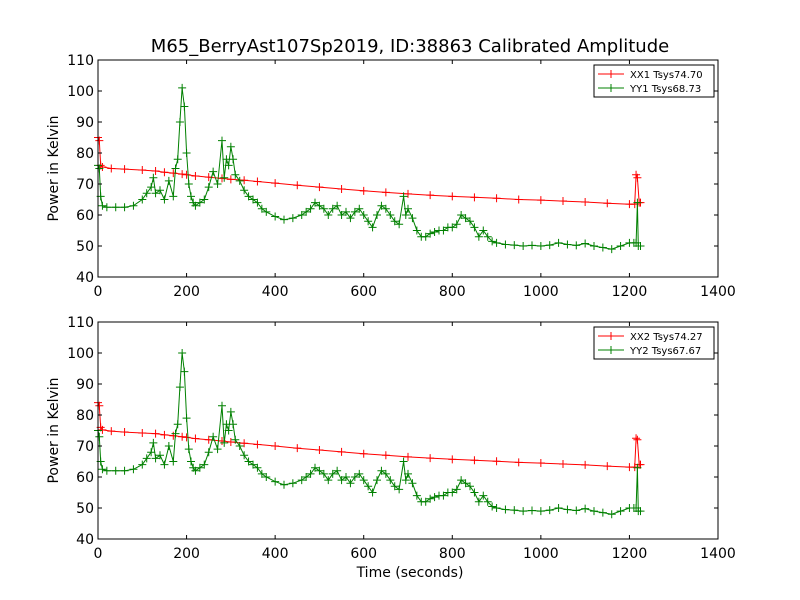  I want to click on x-tick-label: 0, so click(98, 554).